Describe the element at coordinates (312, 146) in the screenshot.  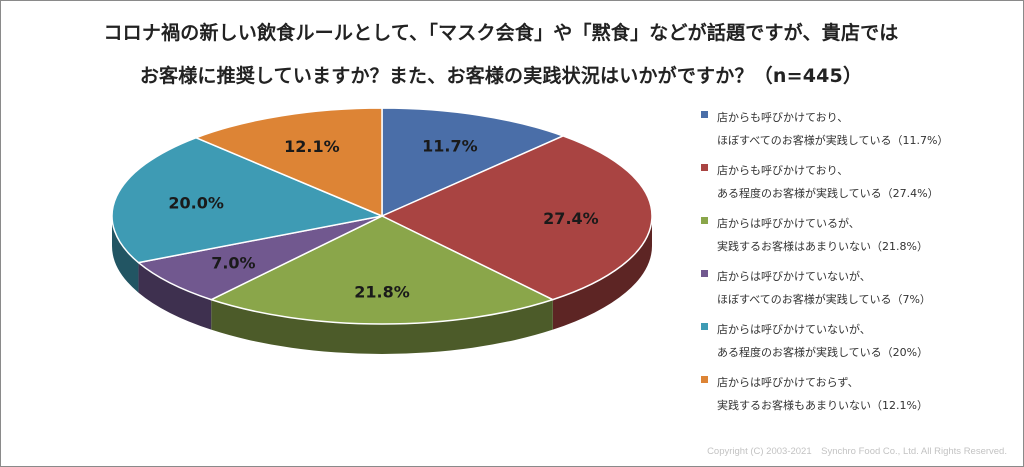
I see `pie-data-label-6: 12.1%` at that location.